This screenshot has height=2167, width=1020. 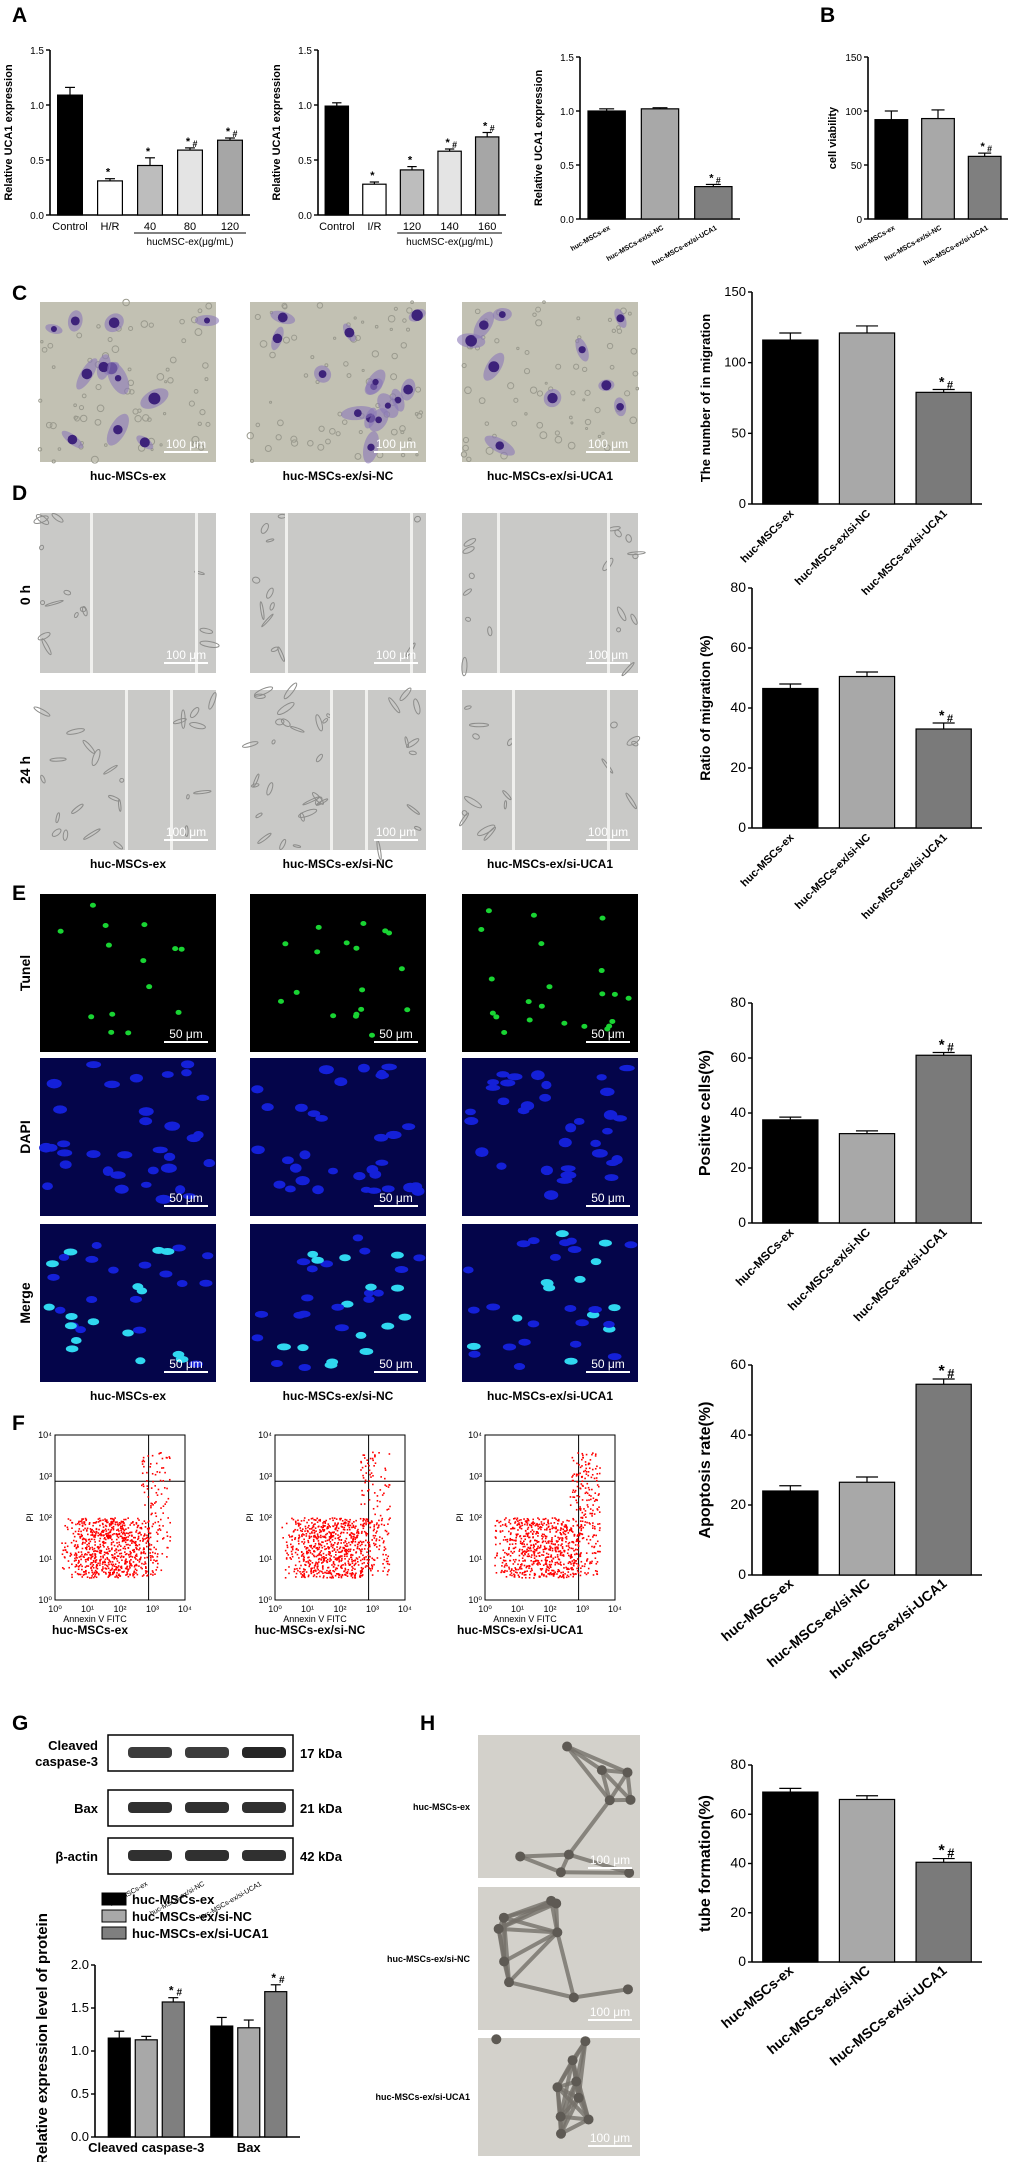 I want to click on flow-x-tick: 10², so click(x=339, y=1609).